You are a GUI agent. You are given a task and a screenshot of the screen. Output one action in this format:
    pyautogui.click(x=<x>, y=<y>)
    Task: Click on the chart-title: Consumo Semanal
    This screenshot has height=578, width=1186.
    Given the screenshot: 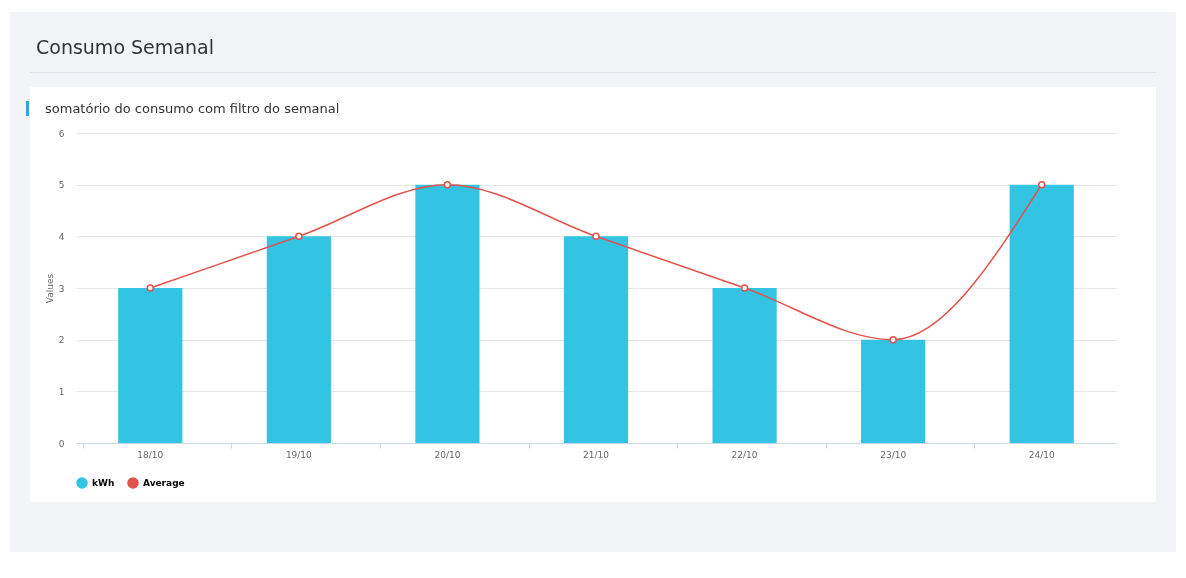 What is the action you would take?
    pyautogui.click(x=593, y=49)
    